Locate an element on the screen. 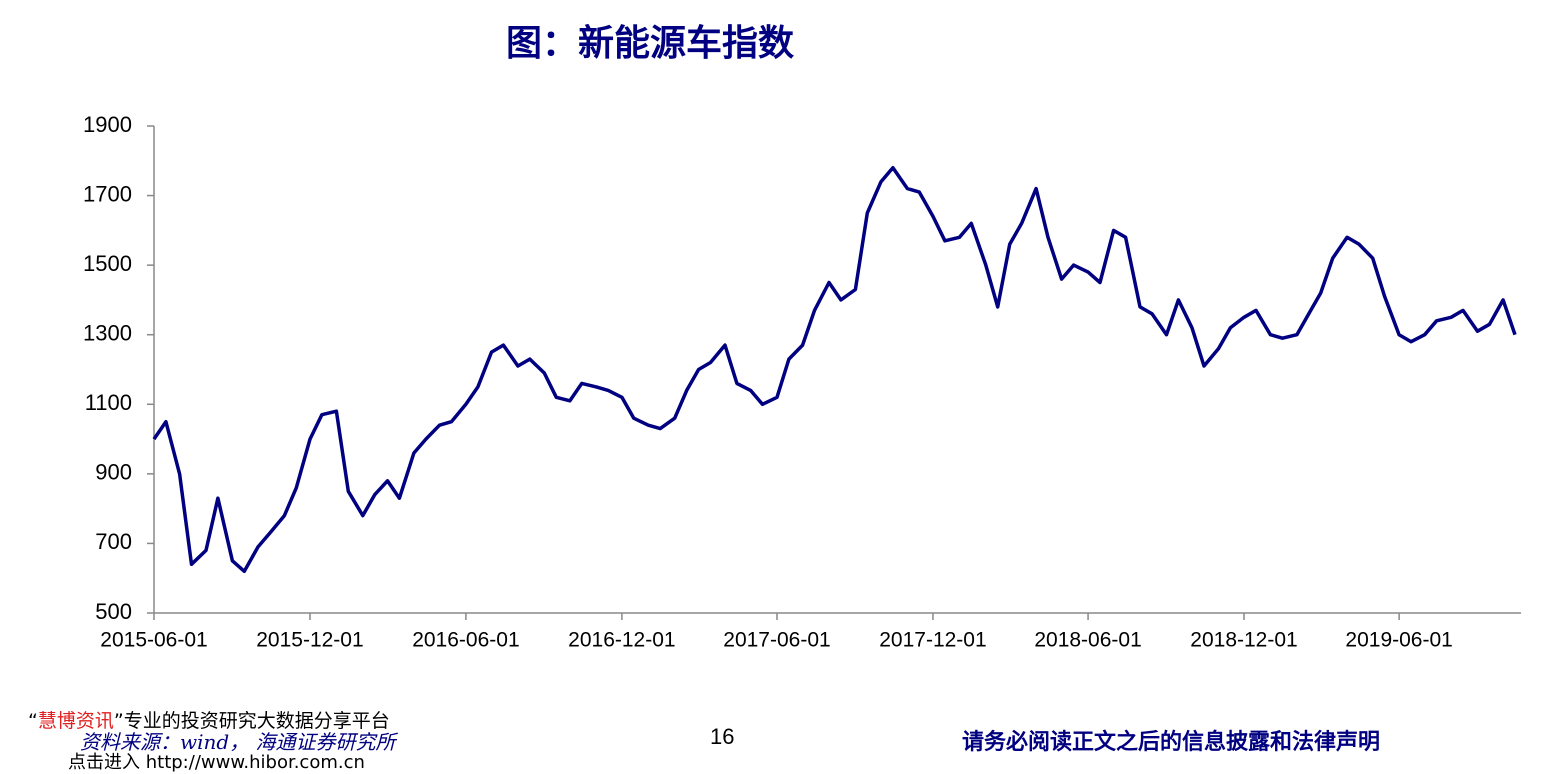  x-tick-label: 2016-06-01 is located at coordinates (465, 640).